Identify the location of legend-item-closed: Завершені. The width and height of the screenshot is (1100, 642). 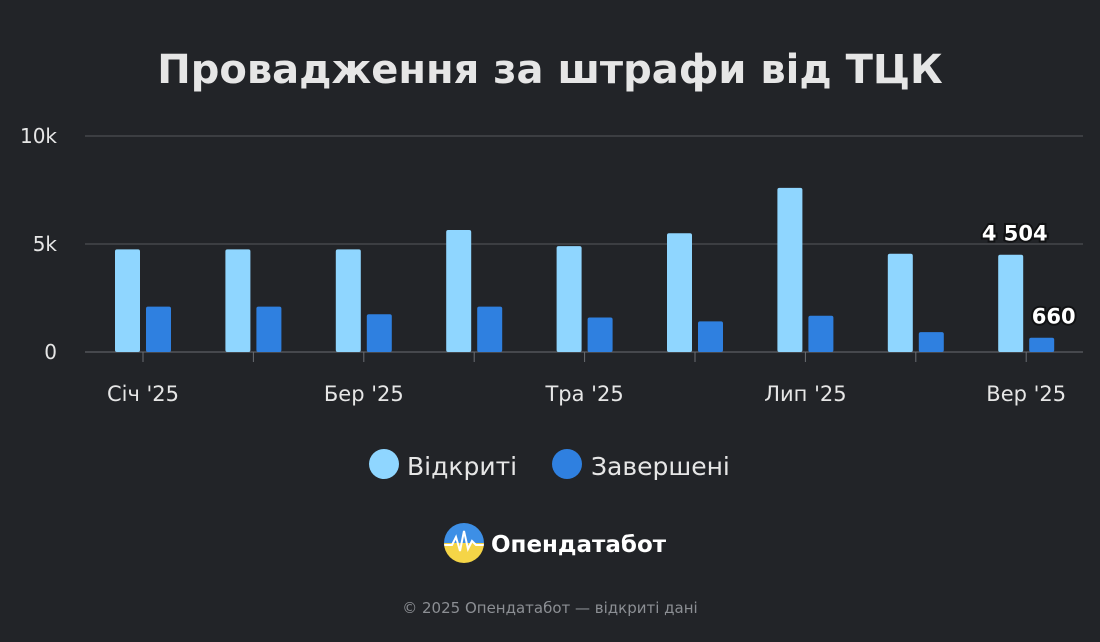
(641, 465).